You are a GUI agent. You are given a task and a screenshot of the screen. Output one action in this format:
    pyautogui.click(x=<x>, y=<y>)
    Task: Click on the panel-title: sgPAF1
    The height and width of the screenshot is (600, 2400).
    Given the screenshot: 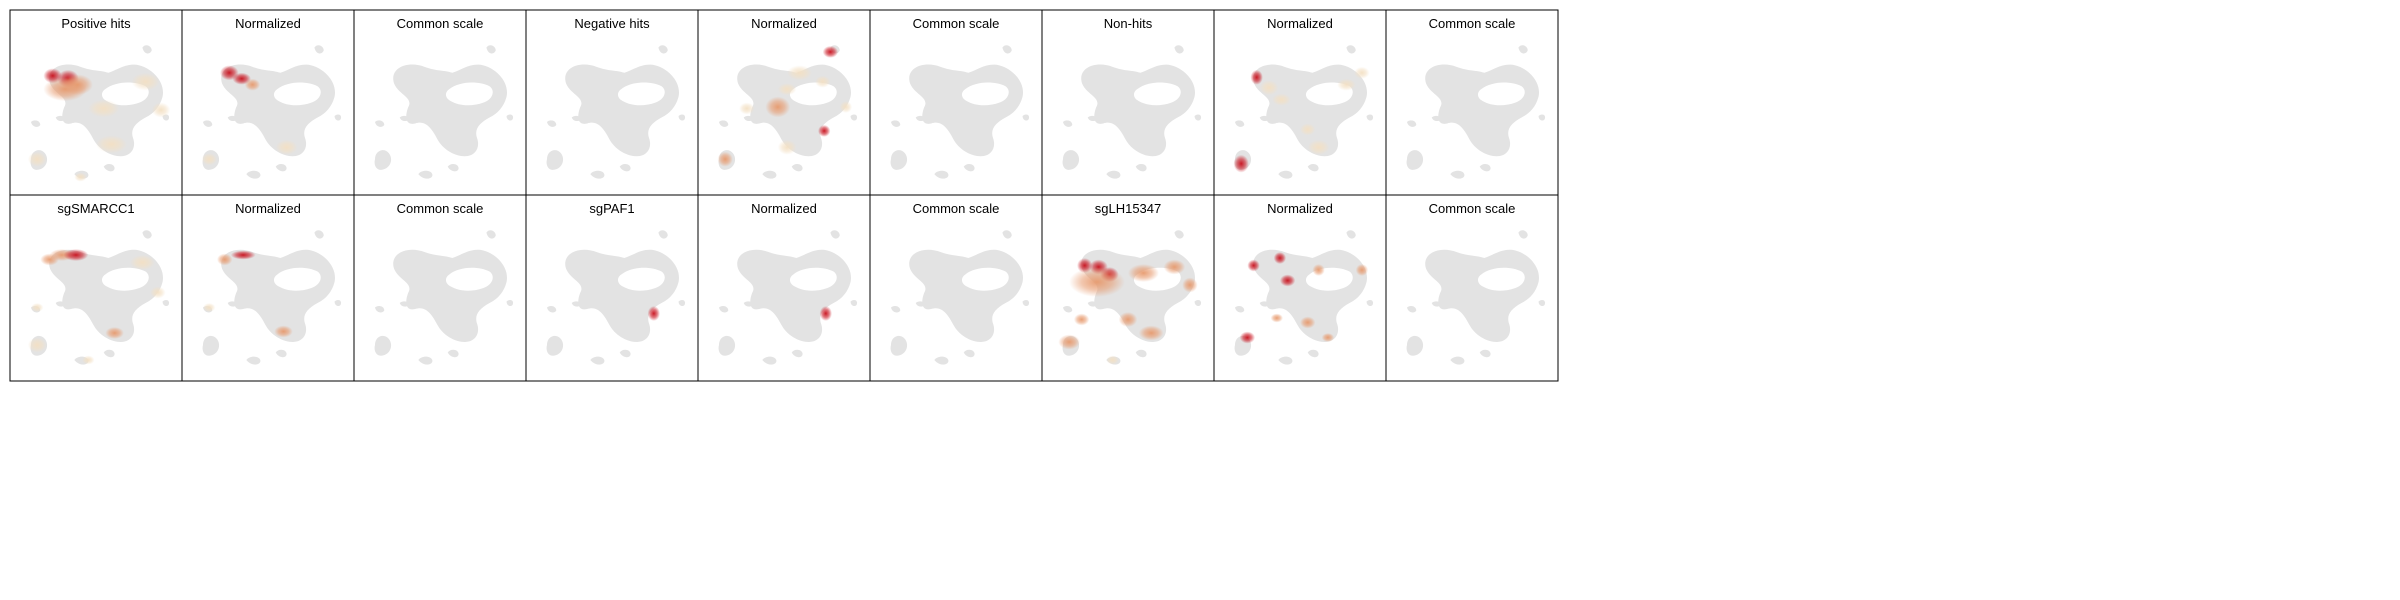 What is the action you would take?
    pyautogui.click(x=611, y=208)
    